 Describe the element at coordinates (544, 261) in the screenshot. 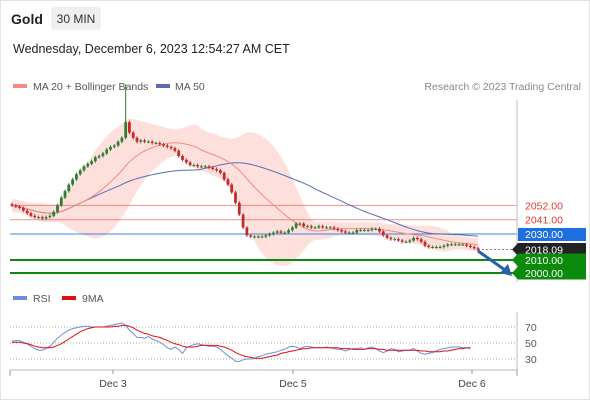

I see `level-value: 2010.00` at that location.